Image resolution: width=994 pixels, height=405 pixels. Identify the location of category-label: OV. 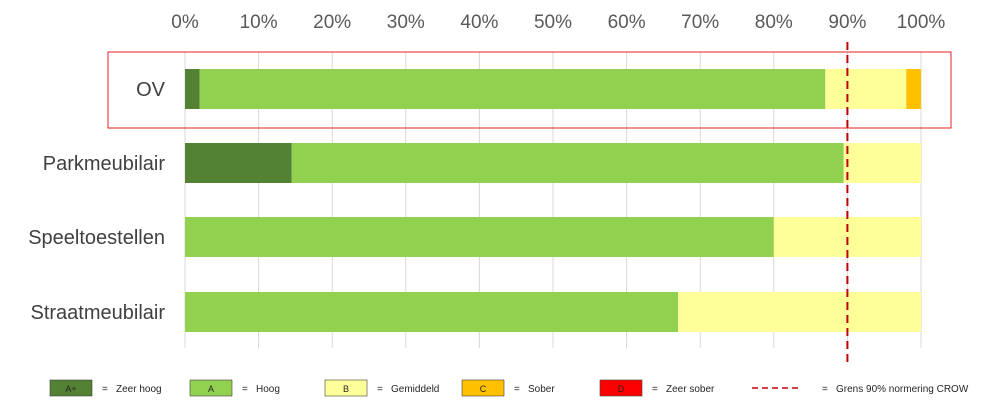
(151, 90).